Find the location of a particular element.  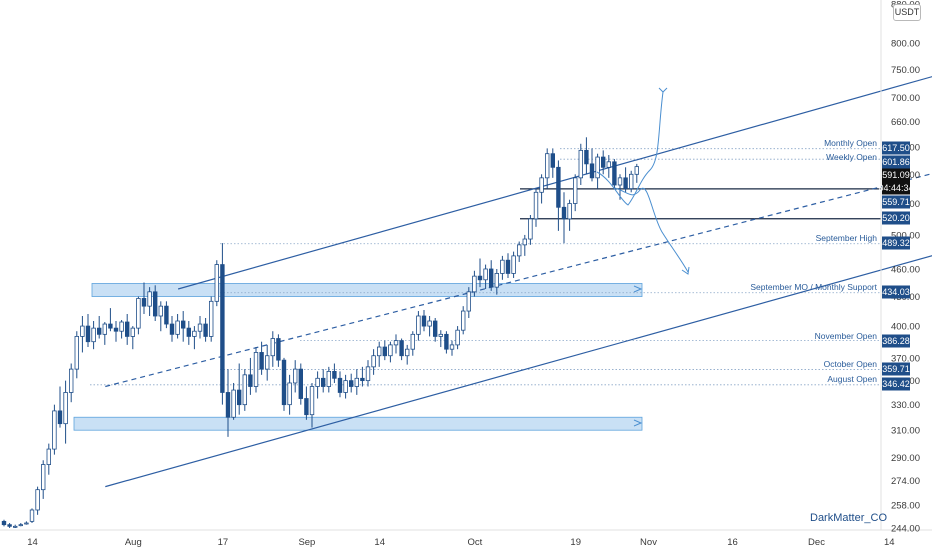

price-tick-label: 274.00 is located at coordinates (905, 481).